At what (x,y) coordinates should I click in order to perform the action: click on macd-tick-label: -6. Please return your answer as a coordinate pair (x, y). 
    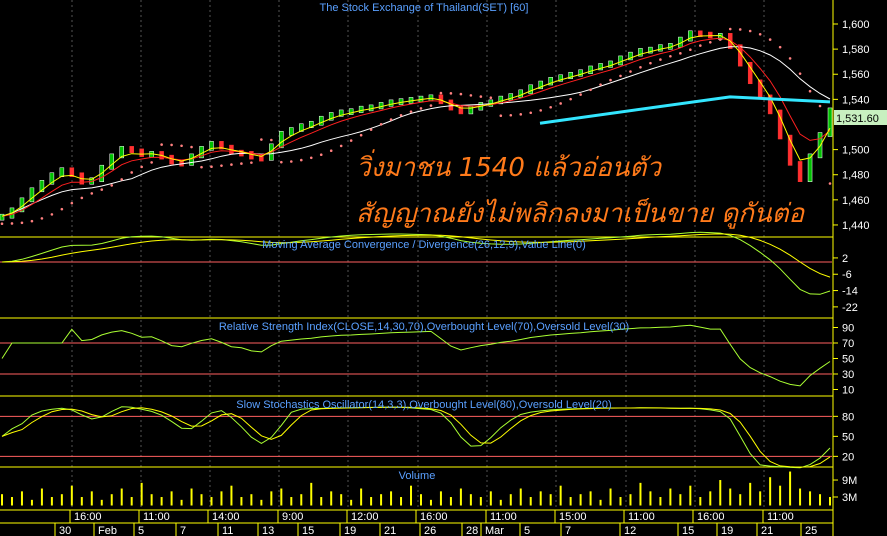
    Looking at the image, I should click on (847, 275).